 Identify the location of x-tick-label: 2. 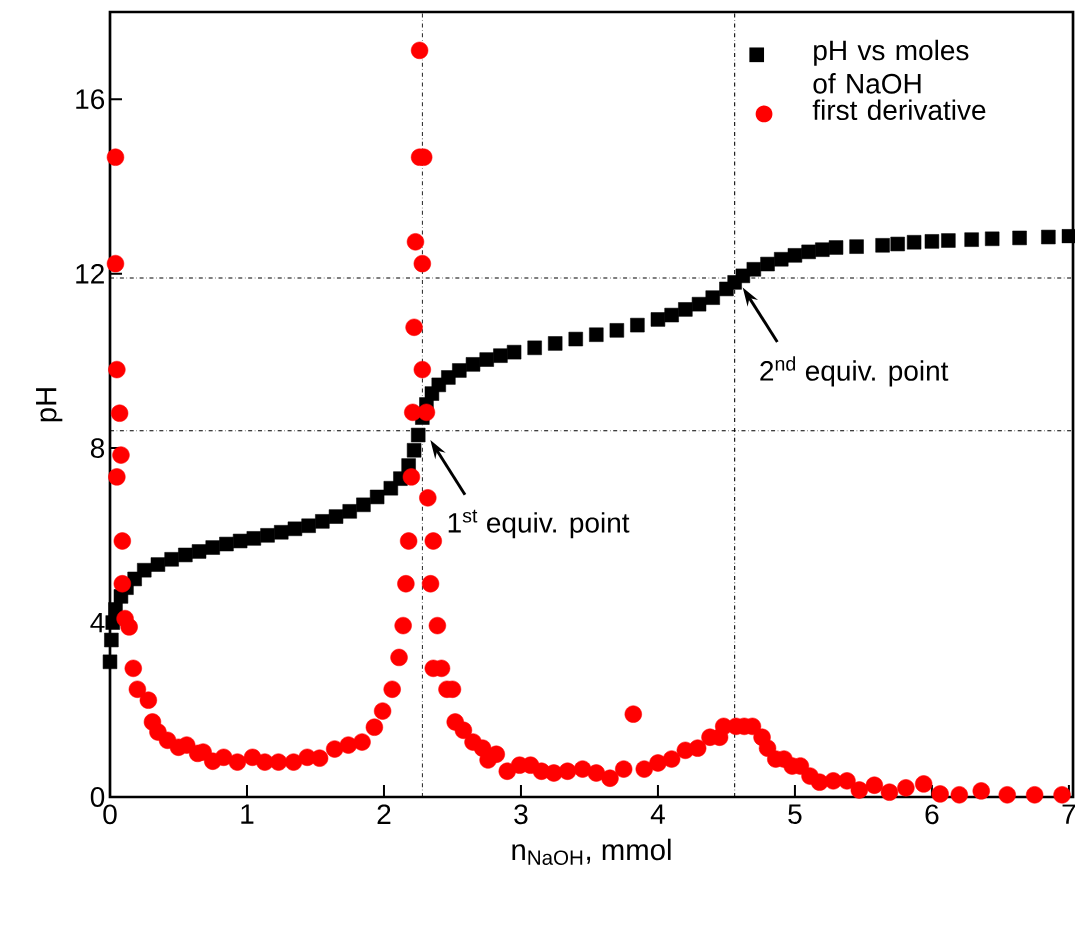
(384, 814).